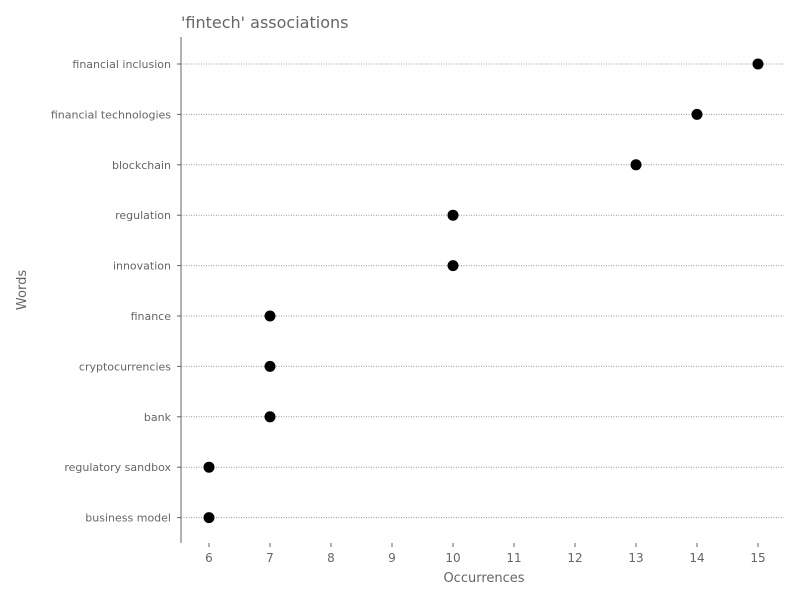  I want to click on x-tick-label: 12, so click(574, 558).